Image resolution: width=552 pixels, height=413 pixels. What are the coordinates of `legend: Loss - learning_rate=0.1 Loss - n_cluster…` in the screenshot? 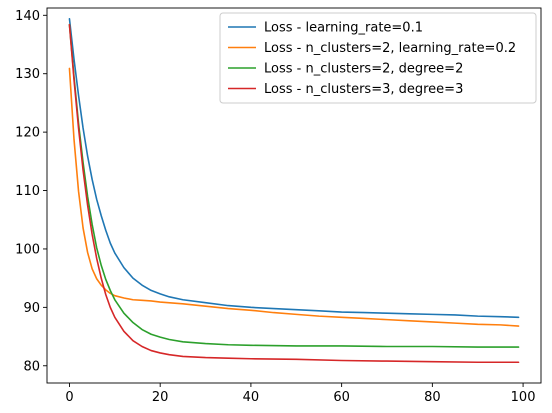 It's located at (378, 58).